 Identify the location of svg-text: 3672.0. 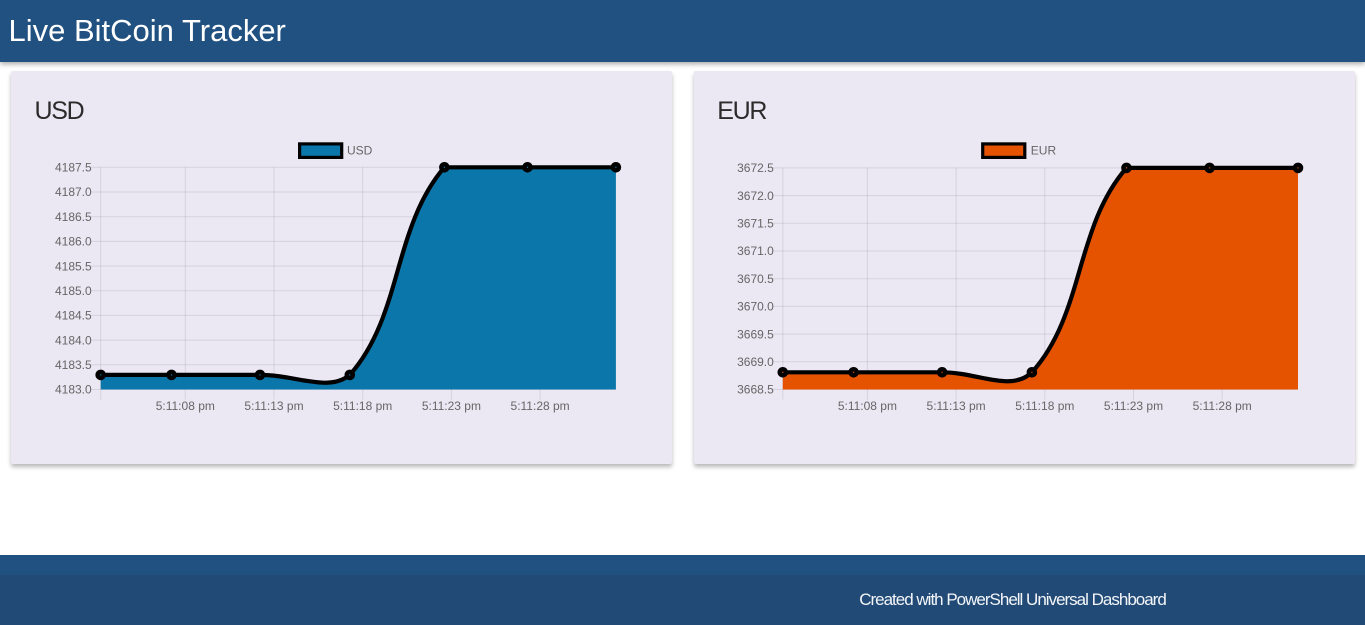
(755, 196).